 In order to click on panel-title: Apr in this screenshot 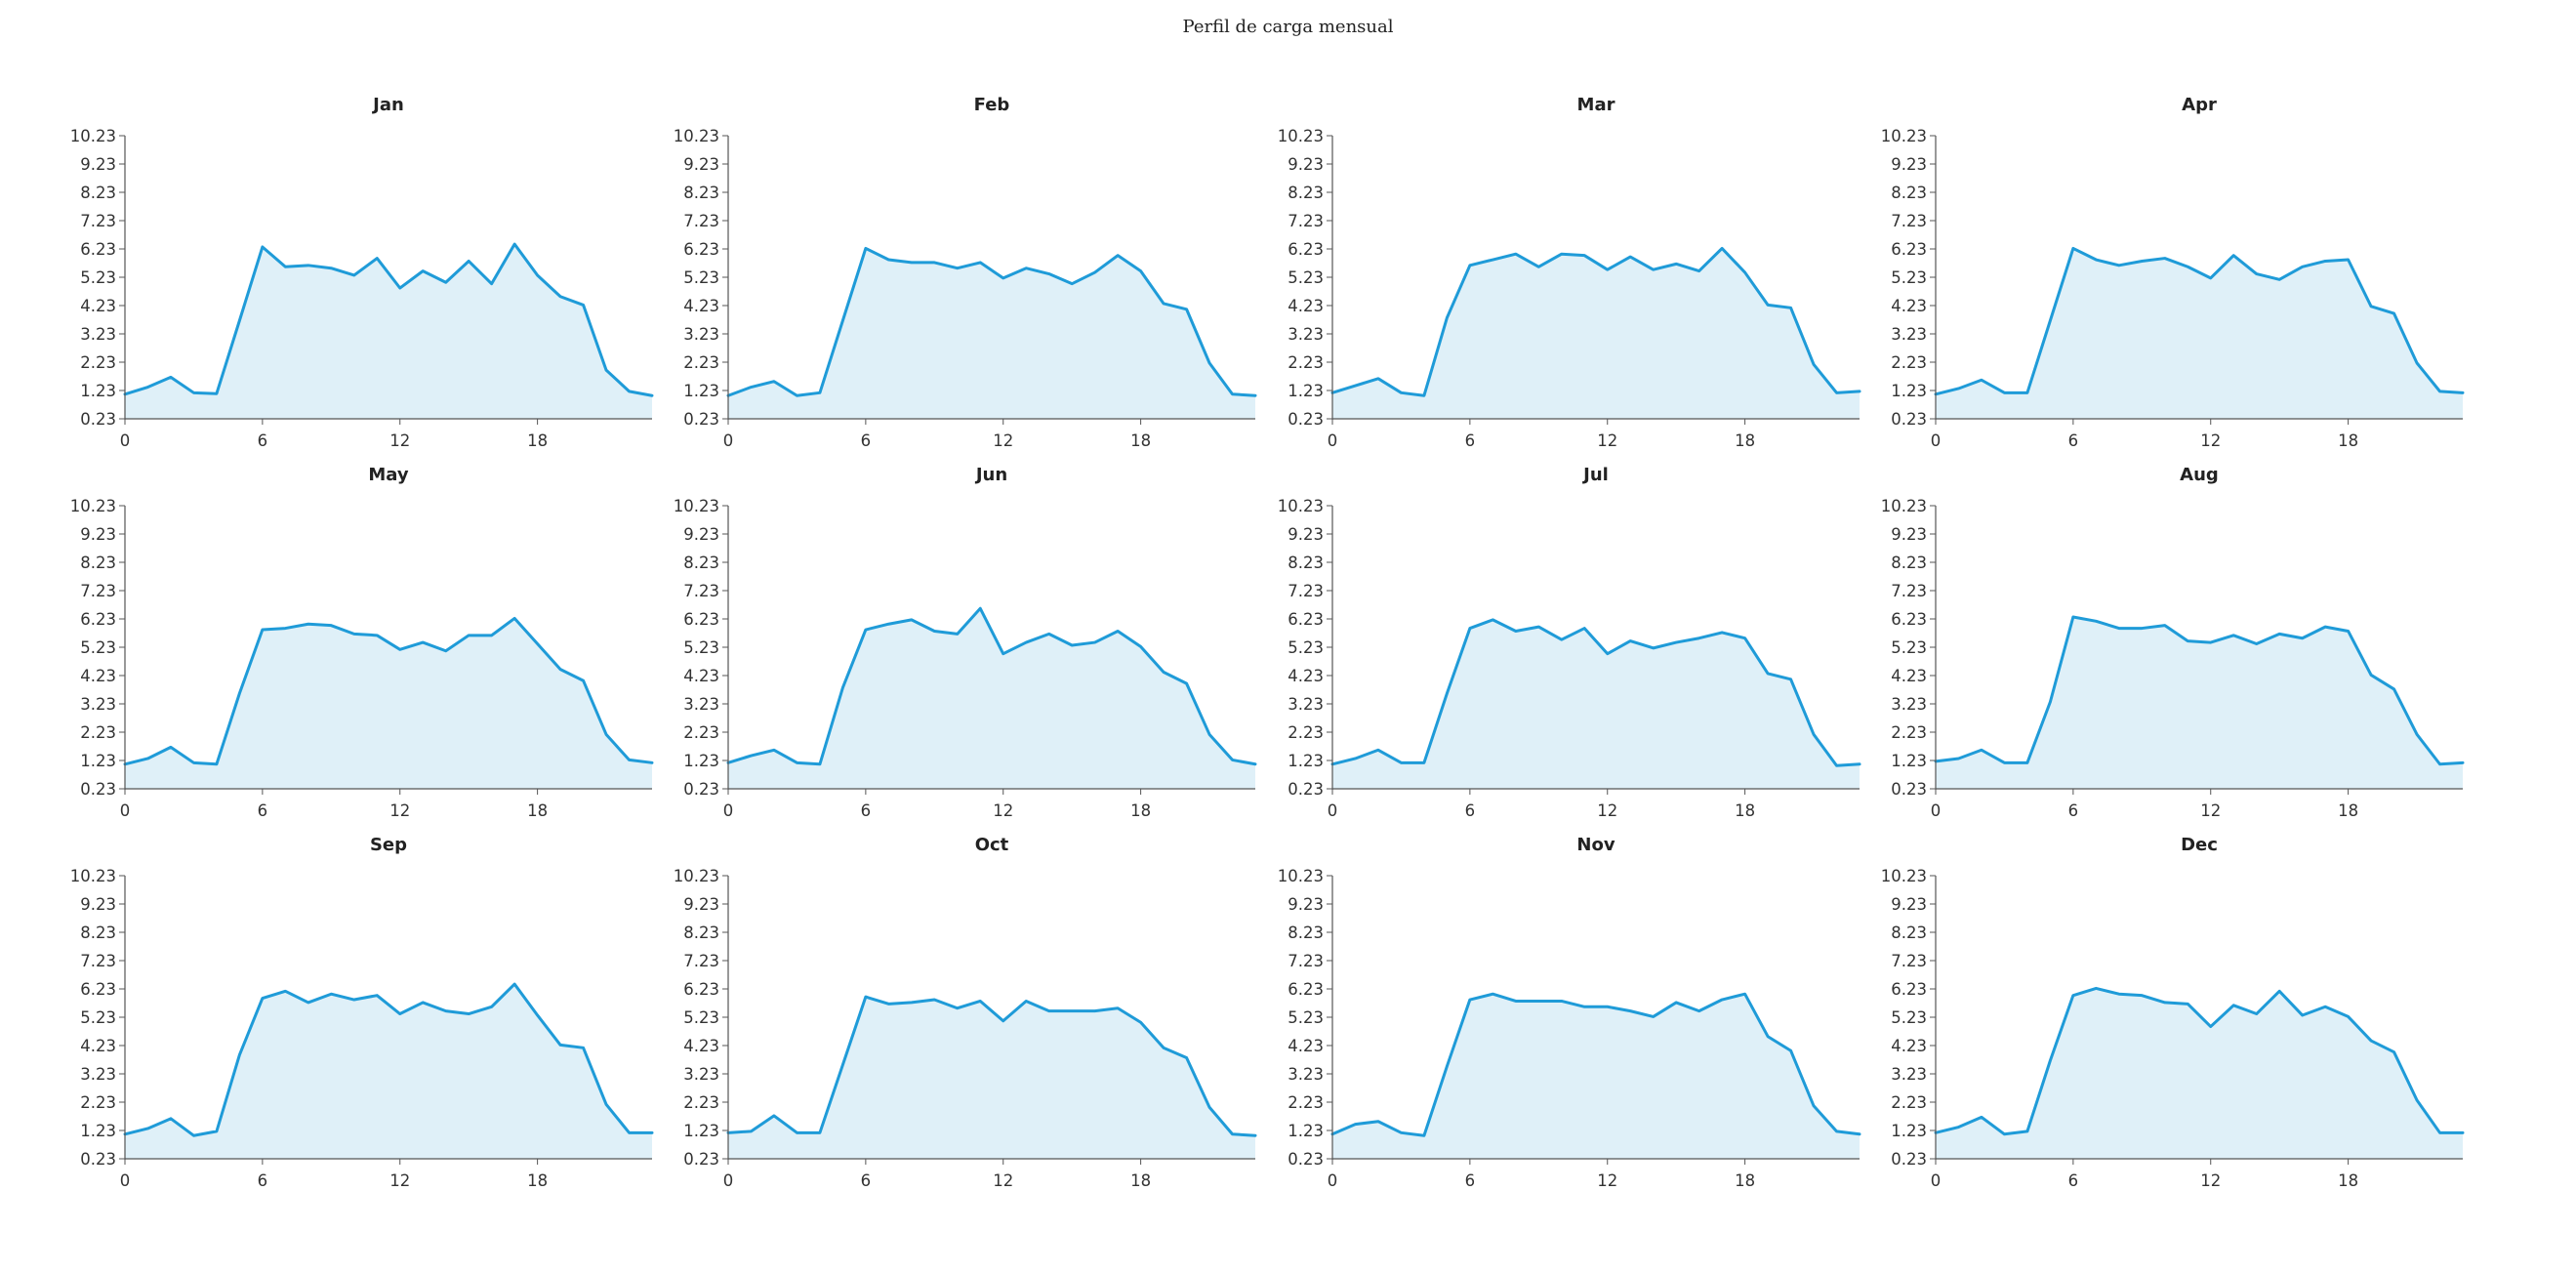, I will do `click(2199, 105)`.